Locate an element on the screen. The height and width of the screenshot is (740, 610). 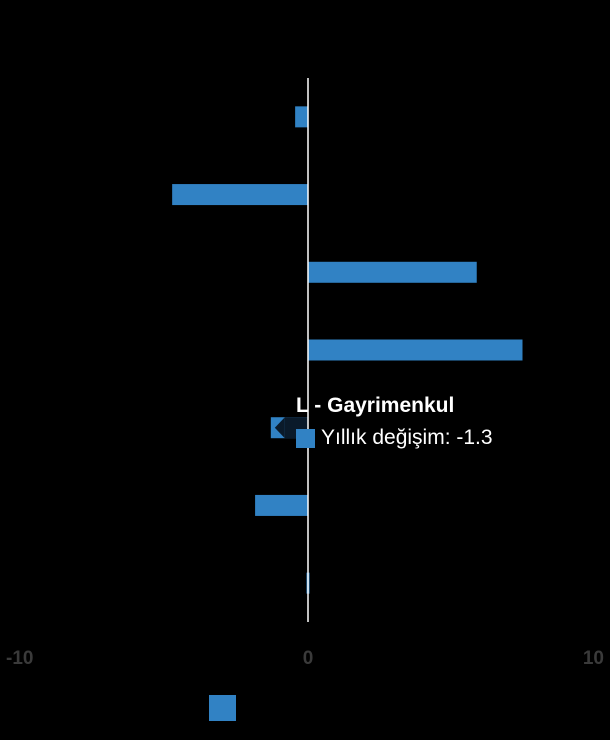
tooltip-title: L - Gayrimenkul is located at coordinates (375, 405).